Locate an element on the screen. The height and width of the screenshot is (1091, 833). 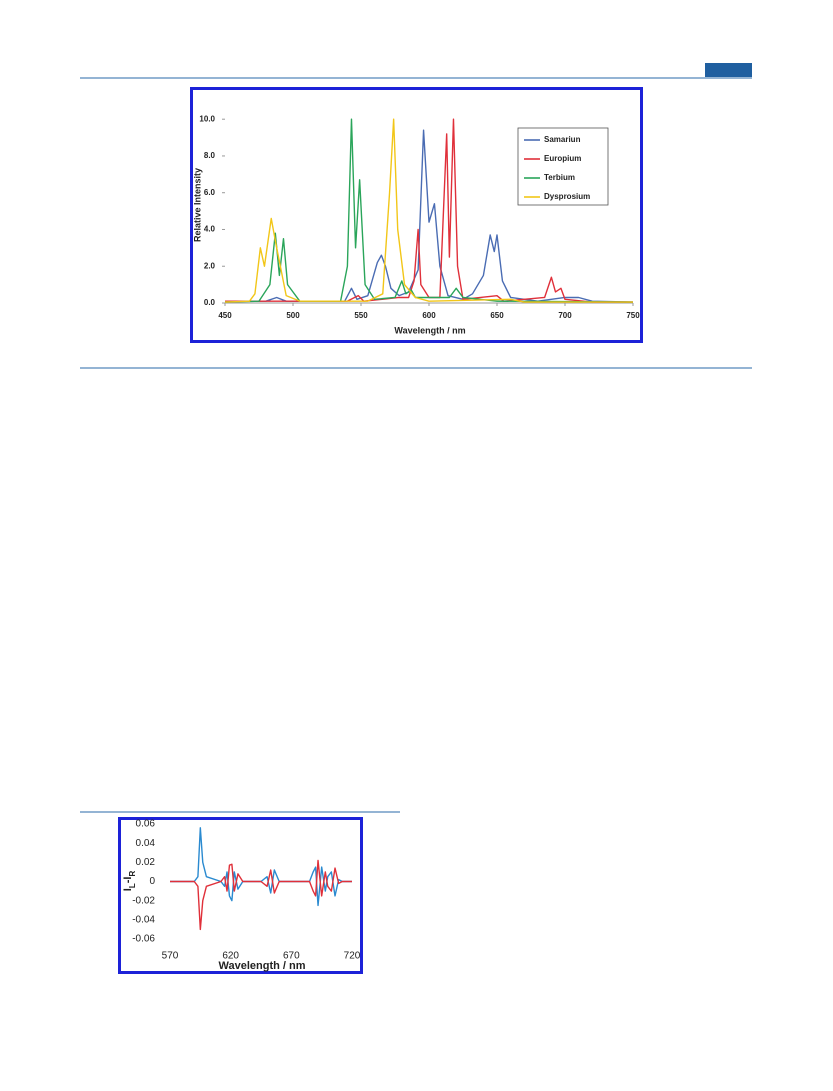
y-tick-label: -0.04 is located at coordinates (143, 919).